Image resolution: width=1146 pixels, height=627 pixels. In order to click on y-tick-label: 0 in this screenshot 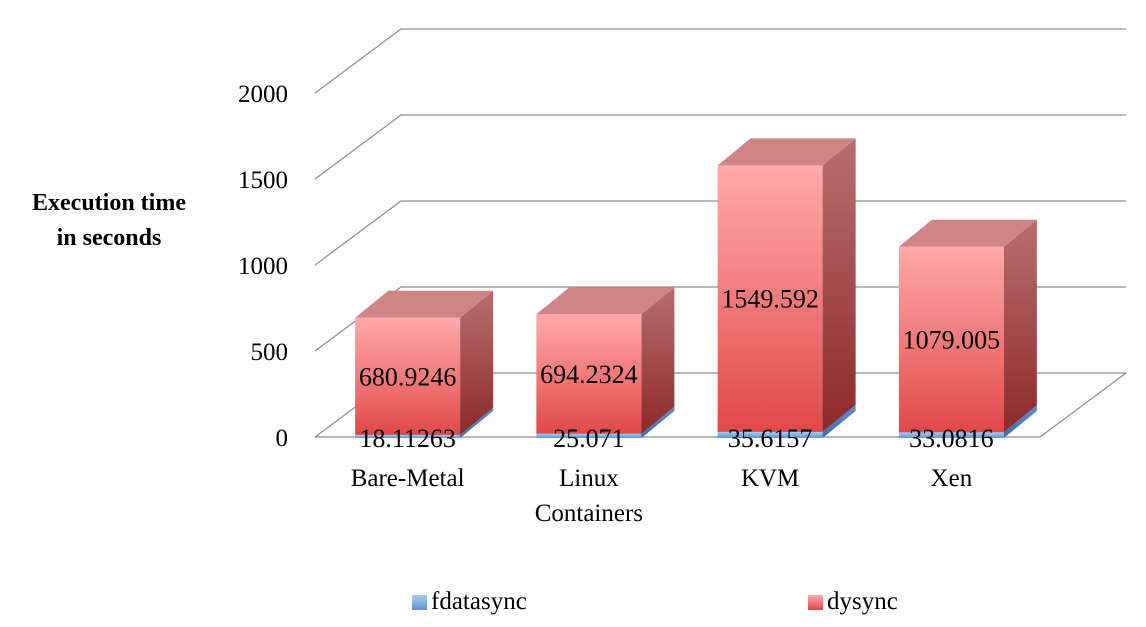, I will do `click(282, 438)`.